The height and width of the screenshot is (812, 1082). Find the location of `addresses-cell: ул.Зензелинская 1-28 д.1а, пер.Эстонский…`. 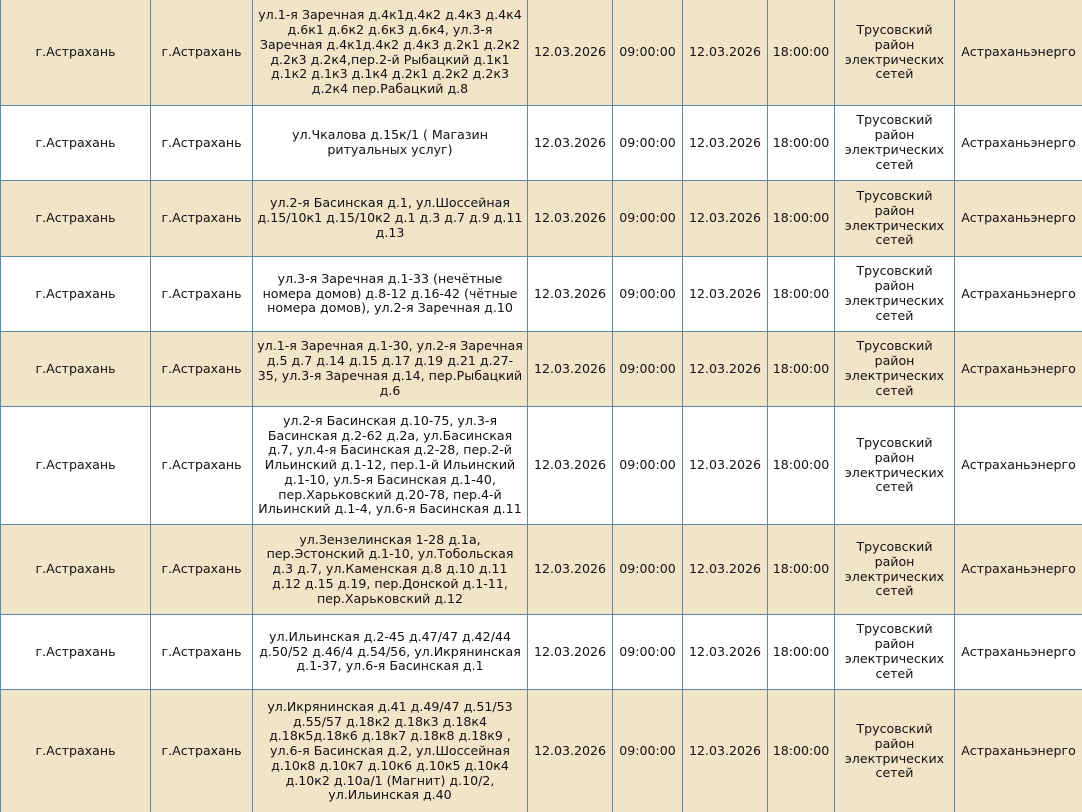

addresses-cell: ул.Зензелинская 1-28 д.1а, пер.Эстонский… is located at coordinates (390, 569).